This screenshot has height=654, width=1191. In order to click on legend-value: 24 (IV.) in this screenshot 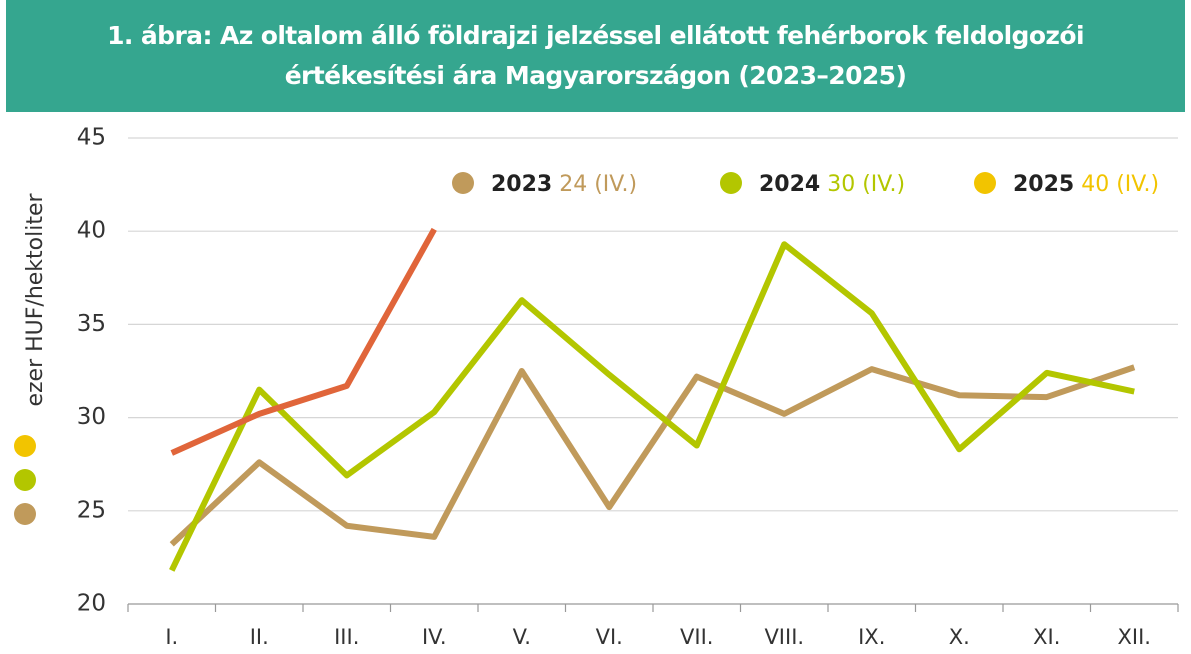, I will do `click(598, 184)`.